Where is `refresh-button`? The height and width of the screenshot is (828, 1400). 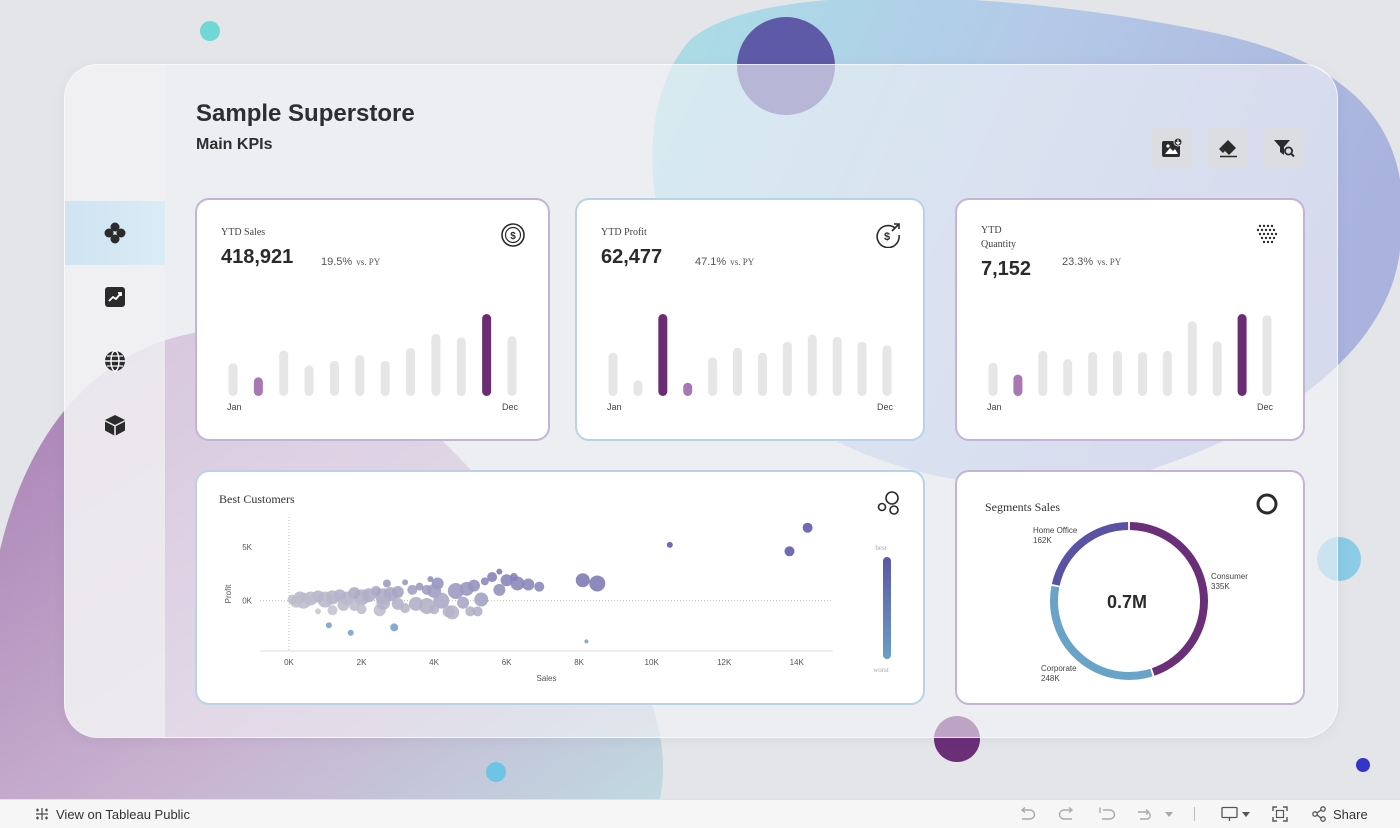
refresh-button is located at coordinates (1144, 814).